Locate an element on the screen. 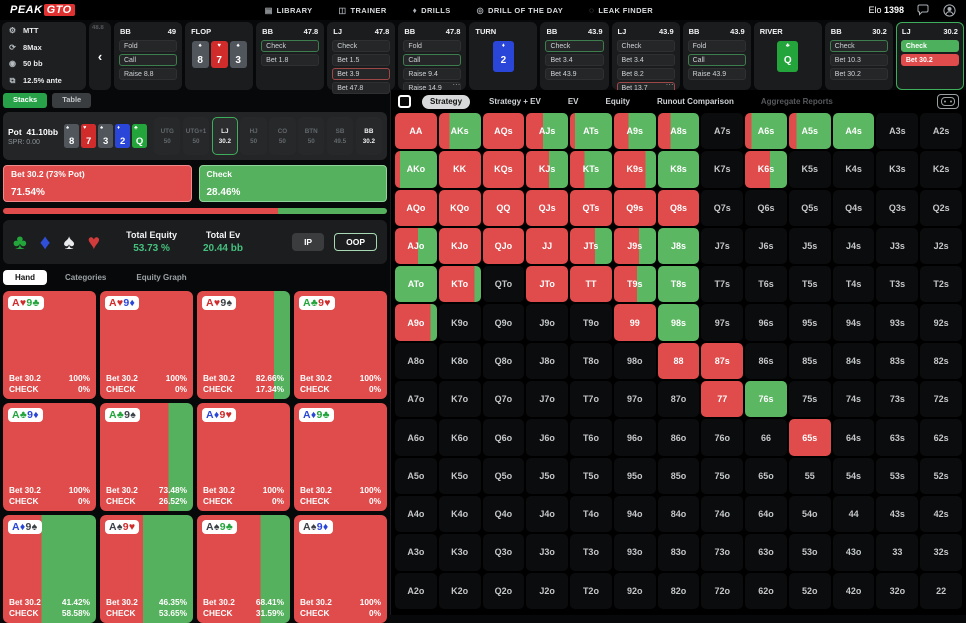 Image resolution: width=966 pixels, height=623 pixels. history-action-option: Call is located at coordinates (432, 60).